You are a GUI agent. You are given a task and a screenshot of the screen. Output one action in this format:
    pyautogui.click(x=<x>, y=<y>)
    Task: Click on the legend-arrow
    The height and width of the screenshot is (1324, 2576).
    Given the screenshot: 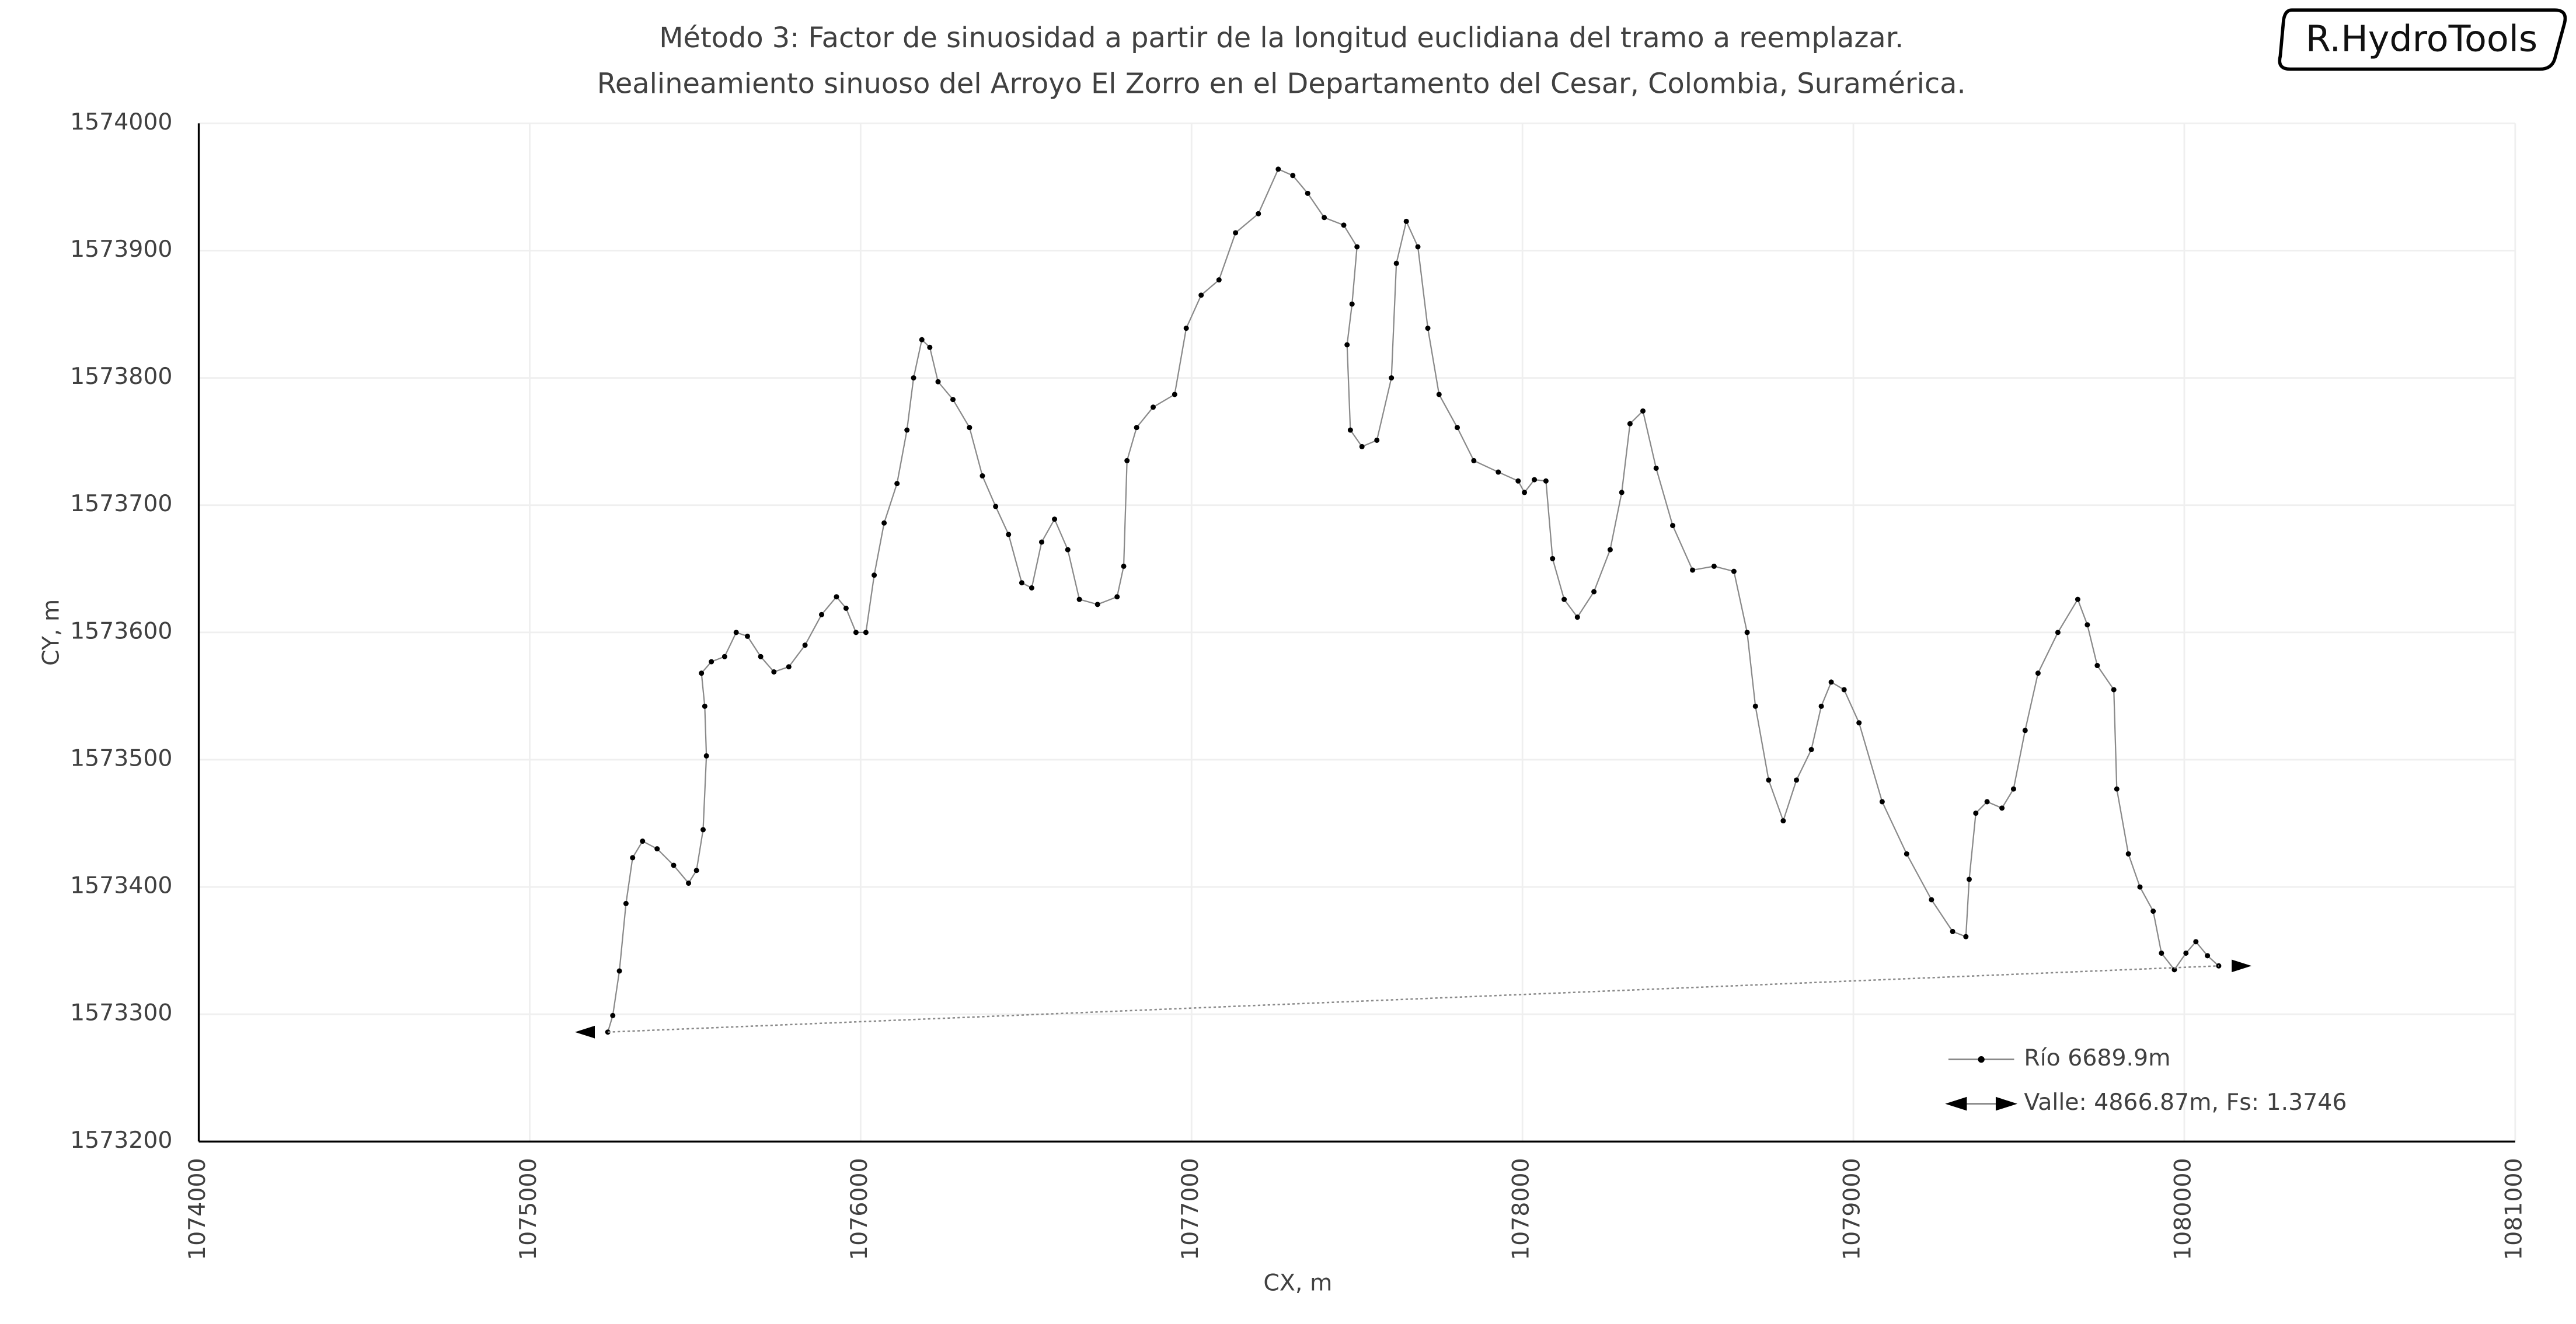 What is the action you would take?
    pyautogui.click(x=1956, y=1104)
    